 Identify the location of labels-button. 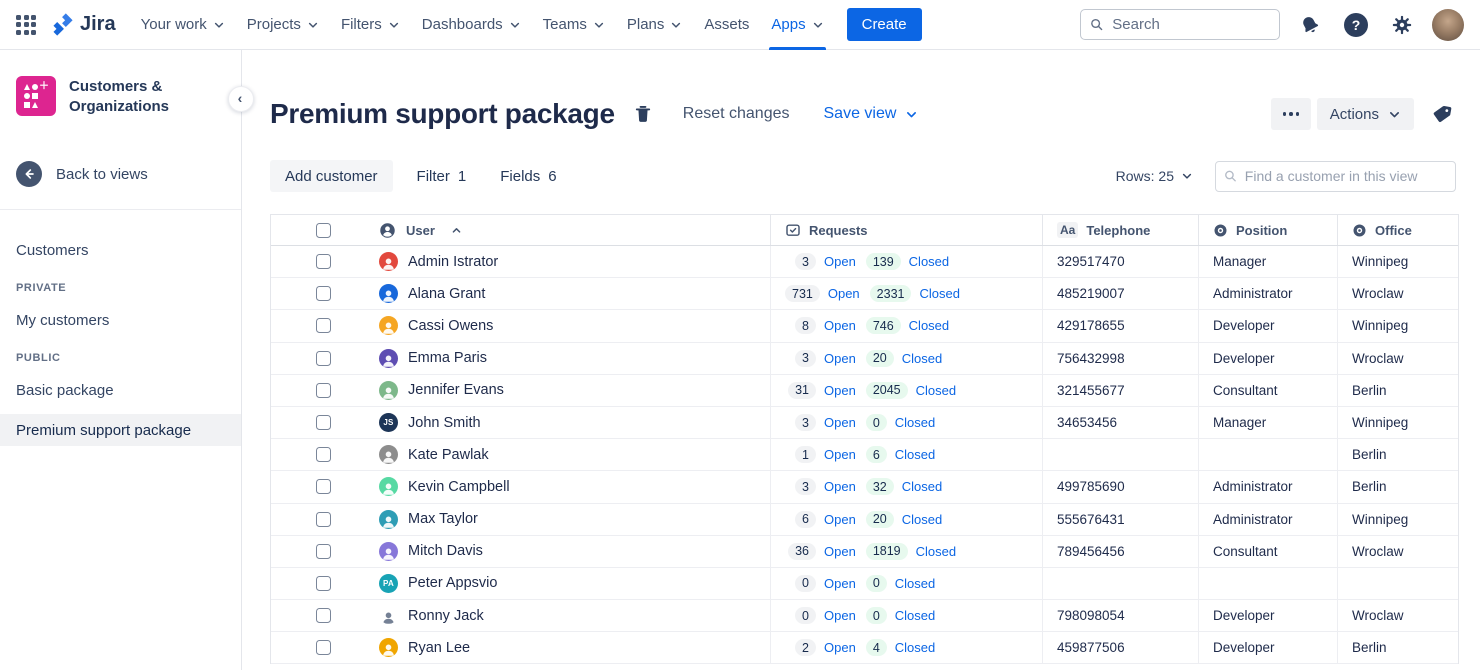
(1442, 114).